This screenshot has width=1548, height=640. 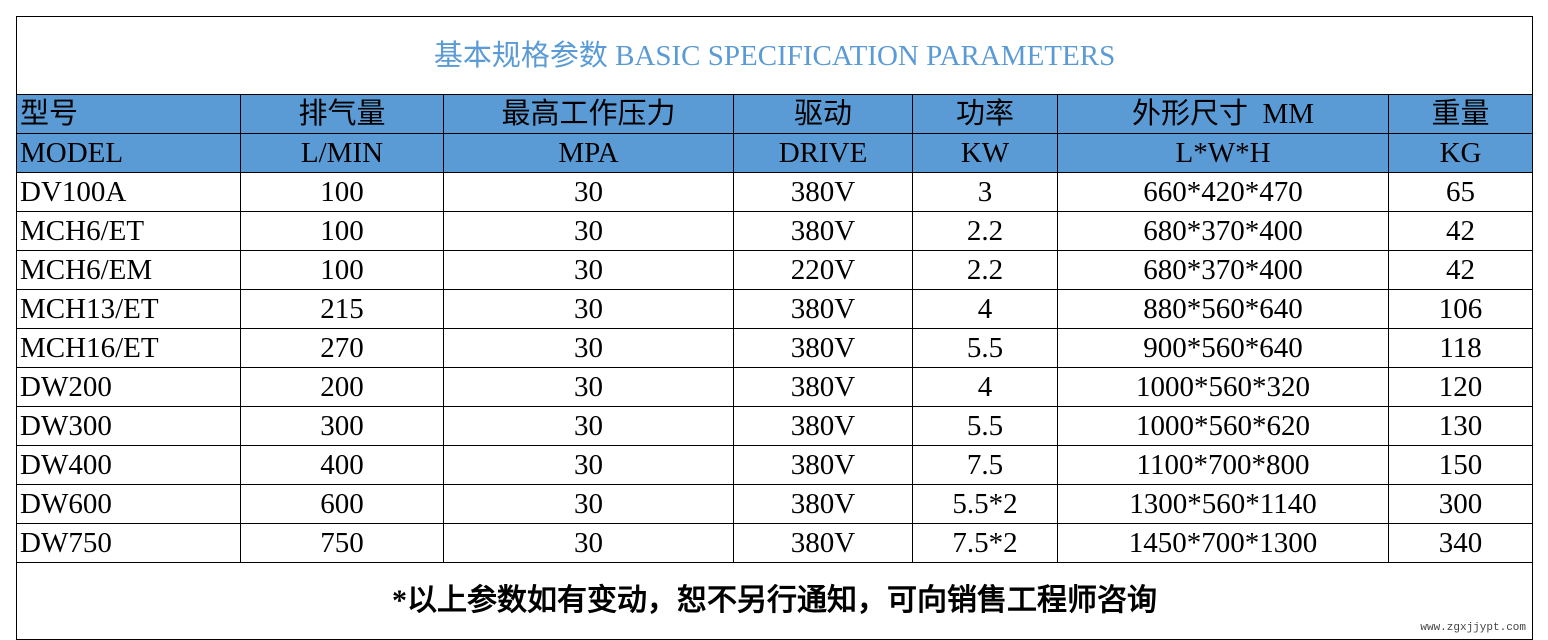 I want to click on header-cell: MODEL, so click(x=128, y=153).